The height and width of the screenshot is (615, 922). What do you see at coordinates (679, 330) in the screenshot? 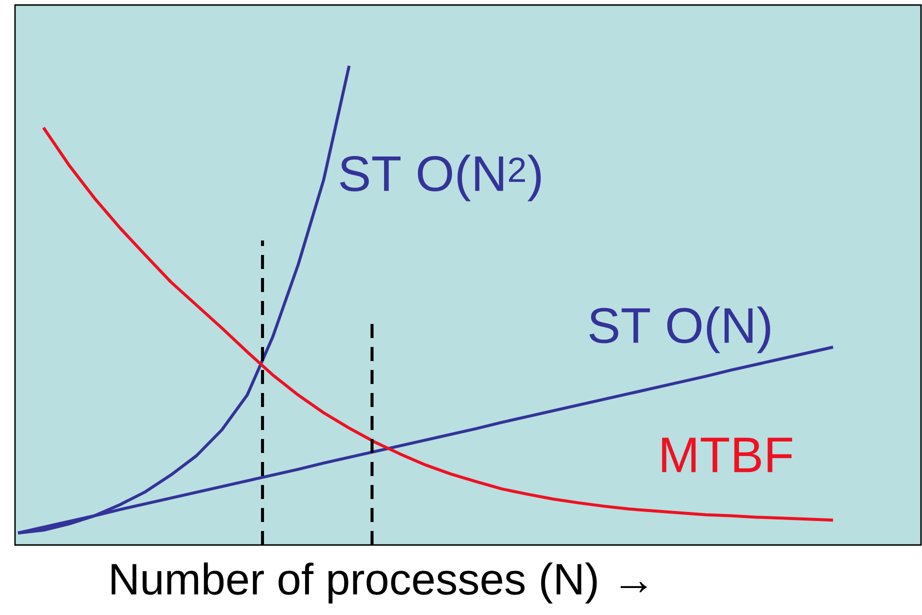
I see `series-label: ST O(N)` at bounding box center [679, 330].